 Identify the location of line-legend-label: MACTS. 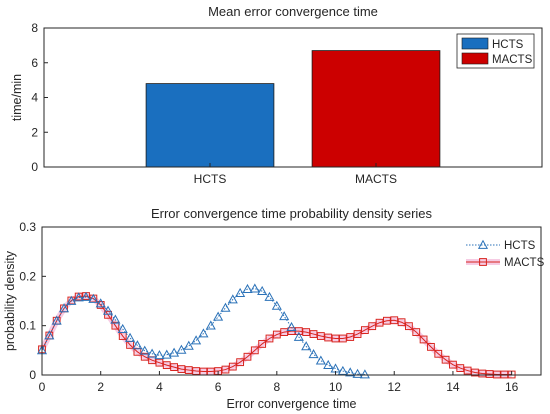
(524, 263).